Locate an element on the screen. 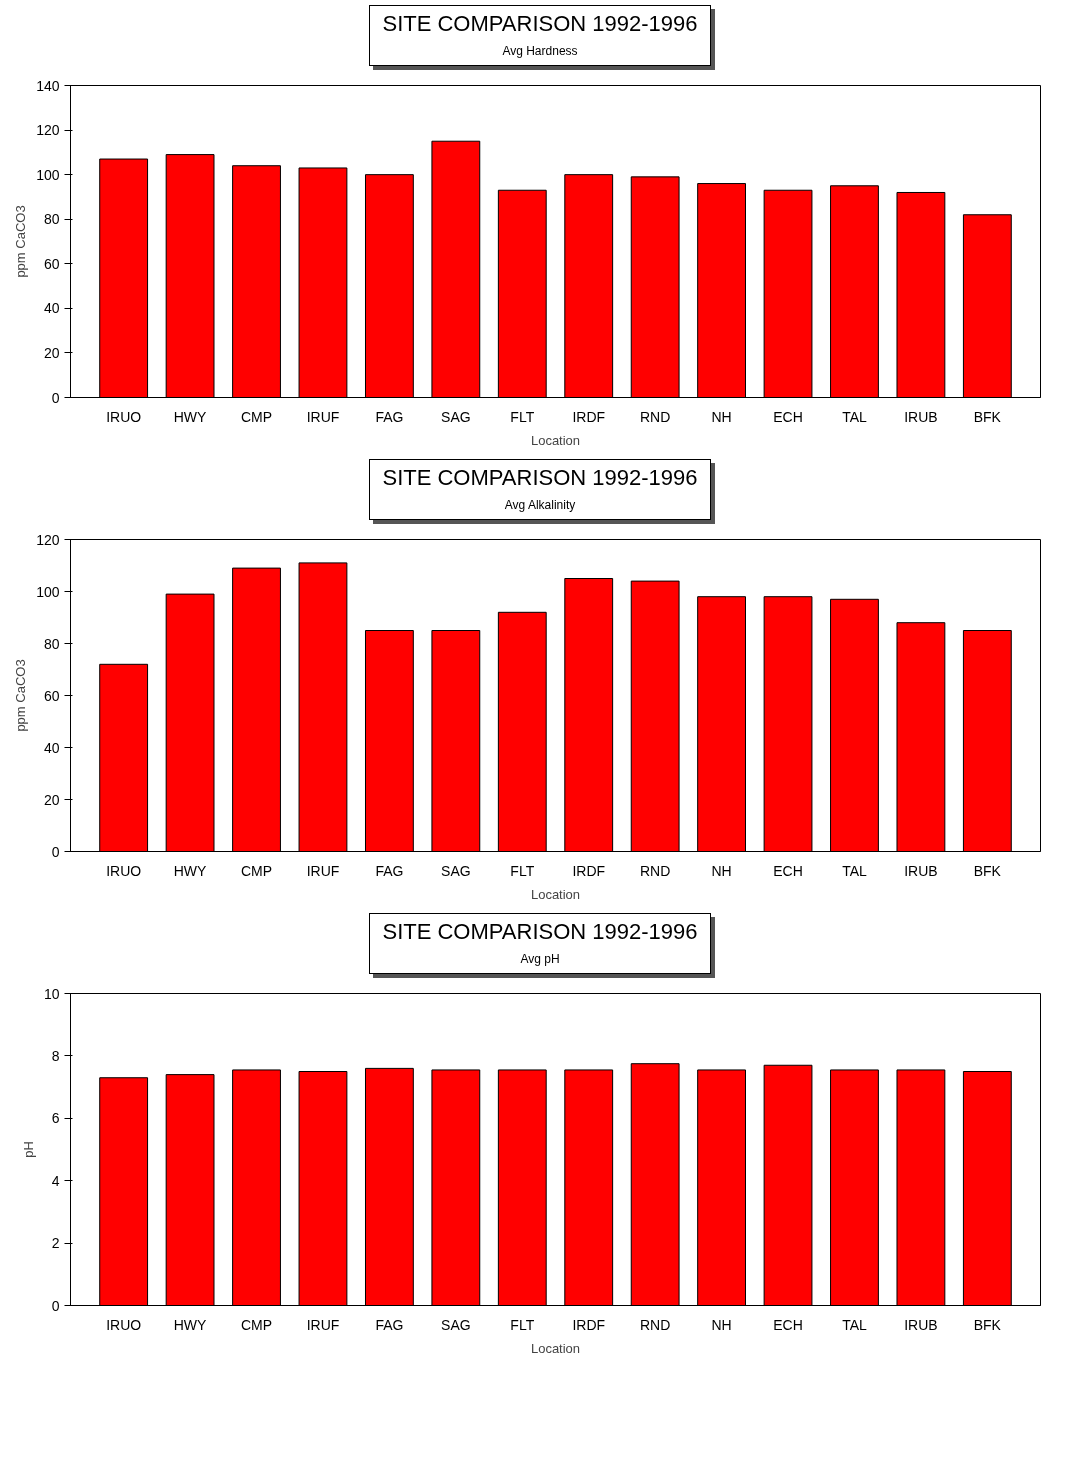 This screenshot has height=1460, width=1088. y-tick-label: 10 is located at coordinates (51, 993).